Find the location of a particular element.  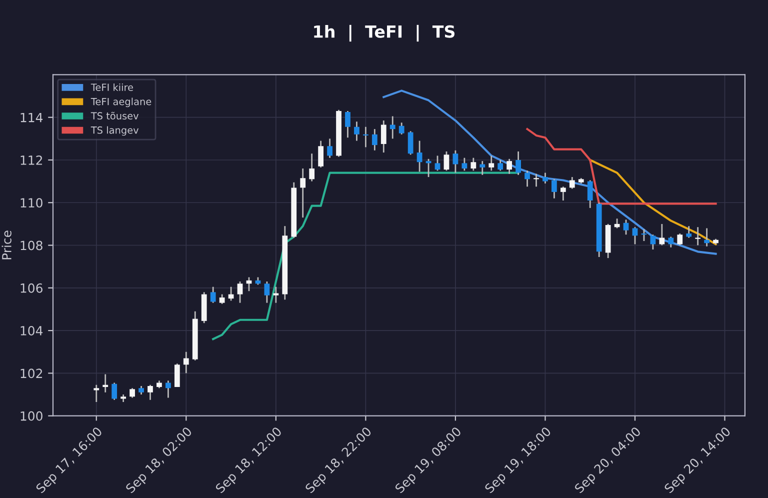

y-tick-label: 112 is located at coordinates (31, 160).